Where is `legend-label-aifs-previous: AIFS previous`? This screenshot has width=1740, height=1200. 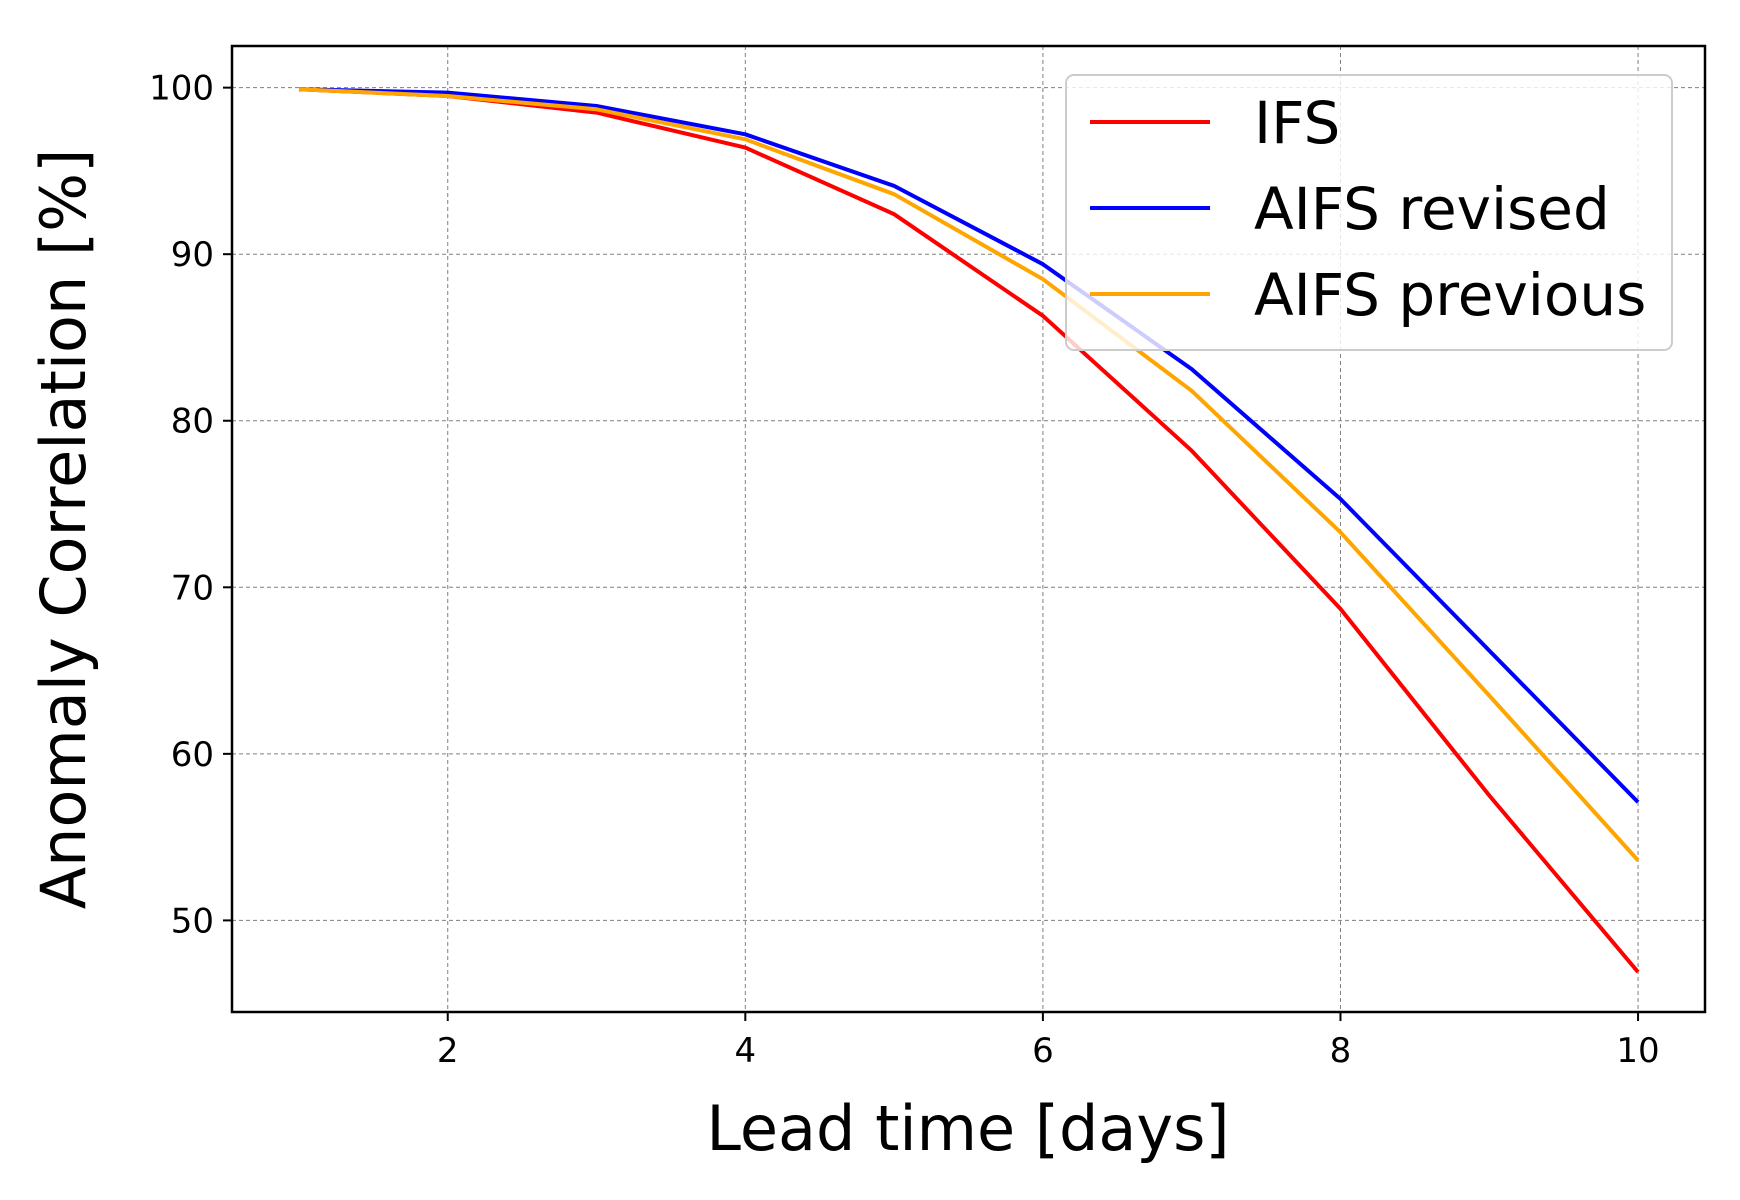 legend-label-aifs-previous: AIFS previous is located at coordinates (1450, 295).